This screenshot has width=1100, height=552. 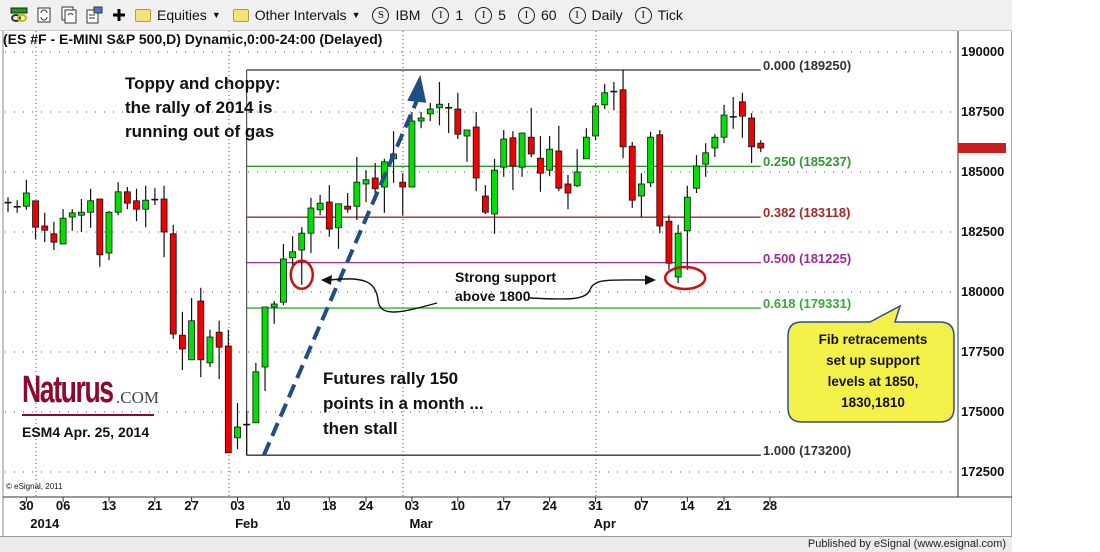 What do you see at coordinates (383, 295) in the screenshot?
I see `support-arrow-left` at bounding box center [383, 295].